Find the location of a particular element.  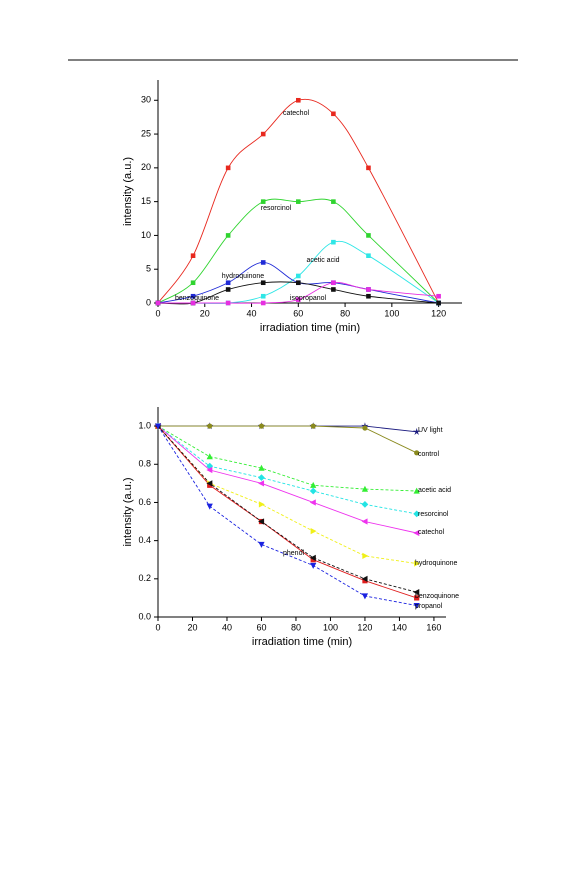

series-label: resorcinol is located at coordinates (276, 208).